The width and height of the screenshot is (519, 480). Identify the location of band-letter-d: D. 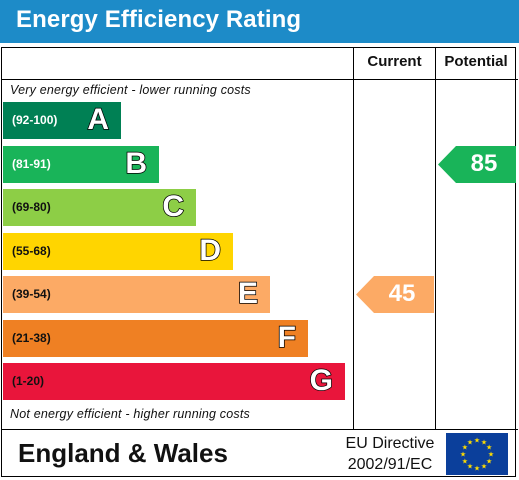
(210, 250).